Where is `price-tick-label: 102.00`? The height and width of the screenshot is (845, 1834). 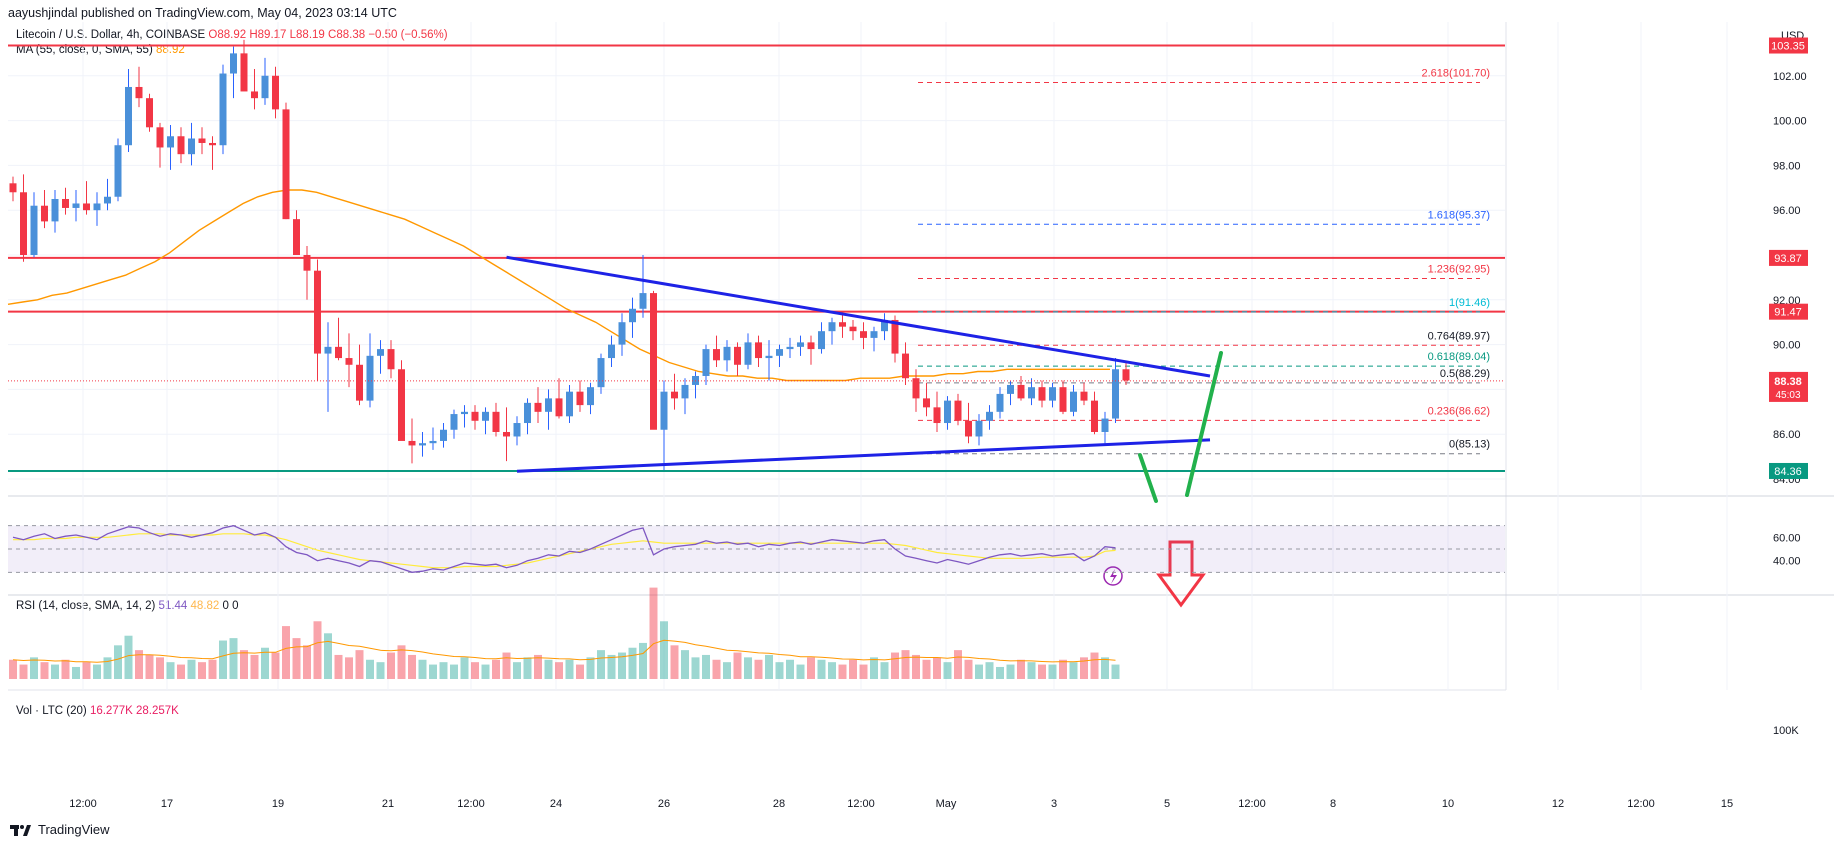
price-tick-label: 102.00 is located at coordinates (1790, 77).